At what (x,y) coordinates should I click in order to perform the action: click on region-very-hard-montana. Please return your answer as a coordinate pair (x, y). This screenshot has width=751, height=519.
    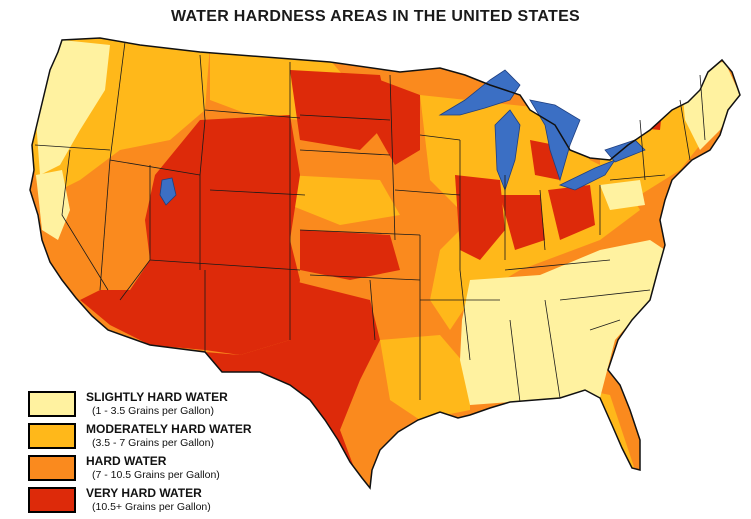
    Looking at the image, I should click on (340, 110).